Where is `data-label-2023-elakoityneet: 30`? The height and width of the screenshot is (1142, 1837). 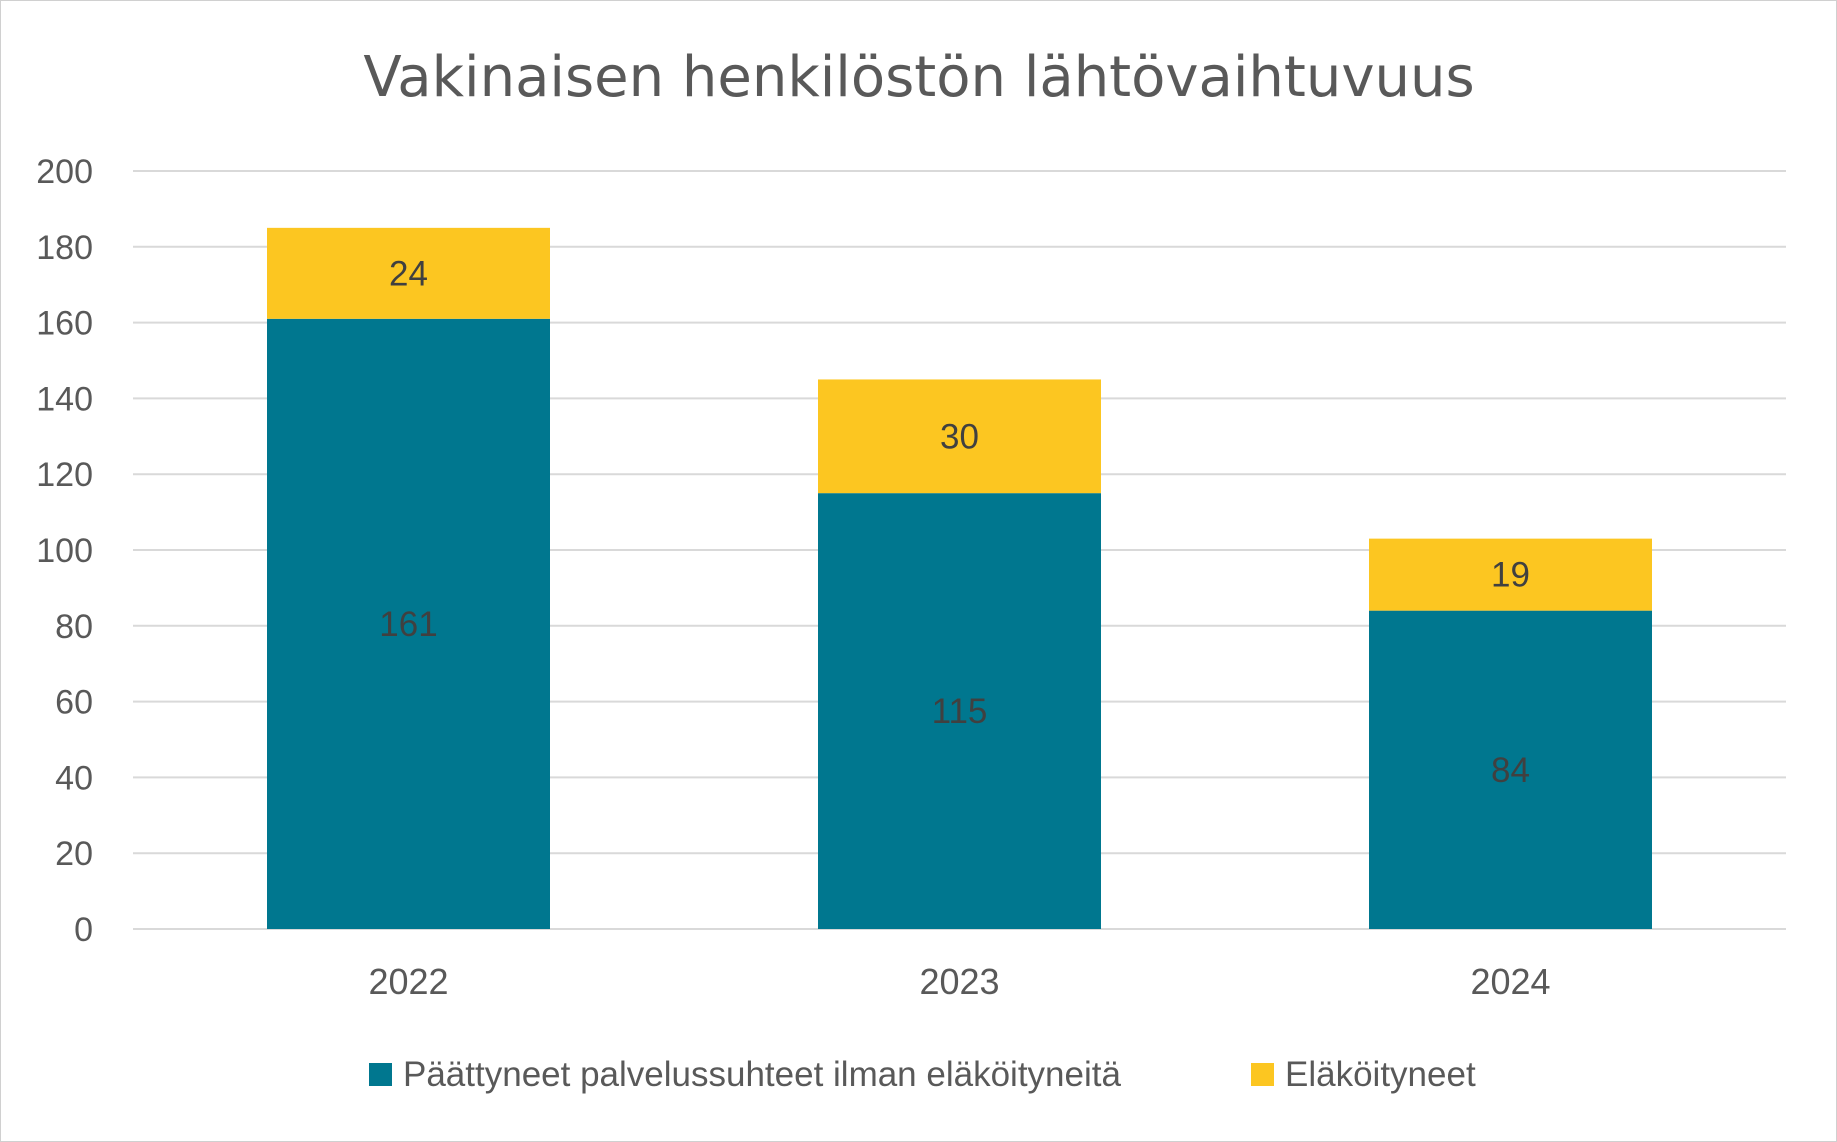
data-label-2023-elakoityneet: 30 is located at coordinates (959, 436).